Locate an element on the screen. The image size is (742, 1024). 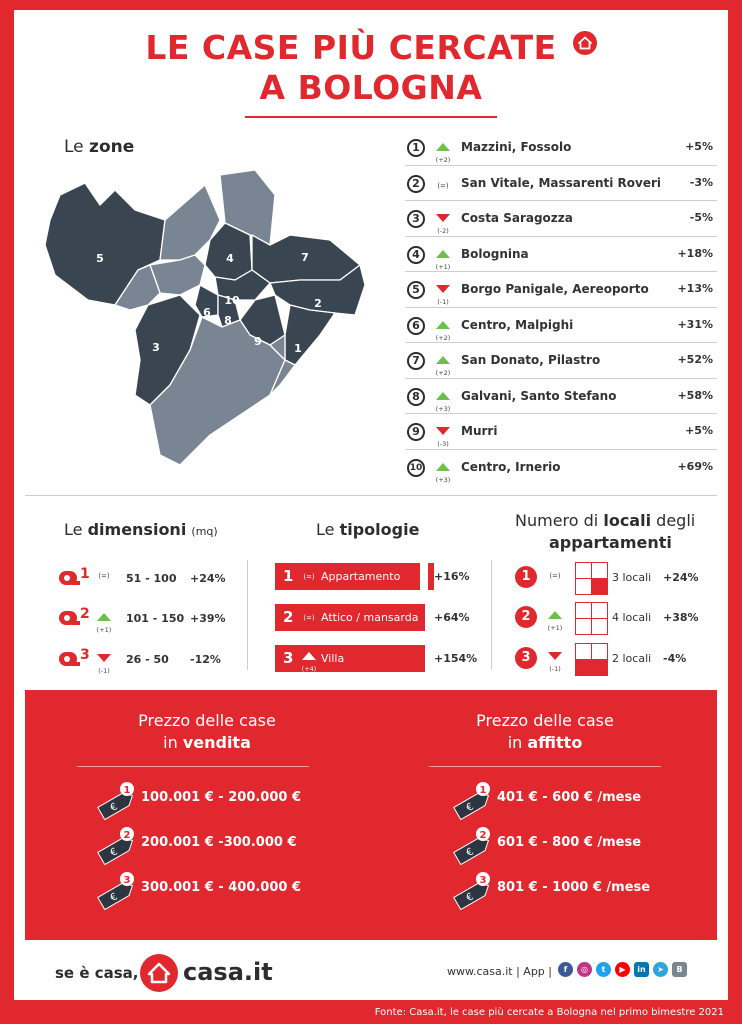
social-links: f ◎ t ▶ in ➤ B is located at coordinates (622, 969).